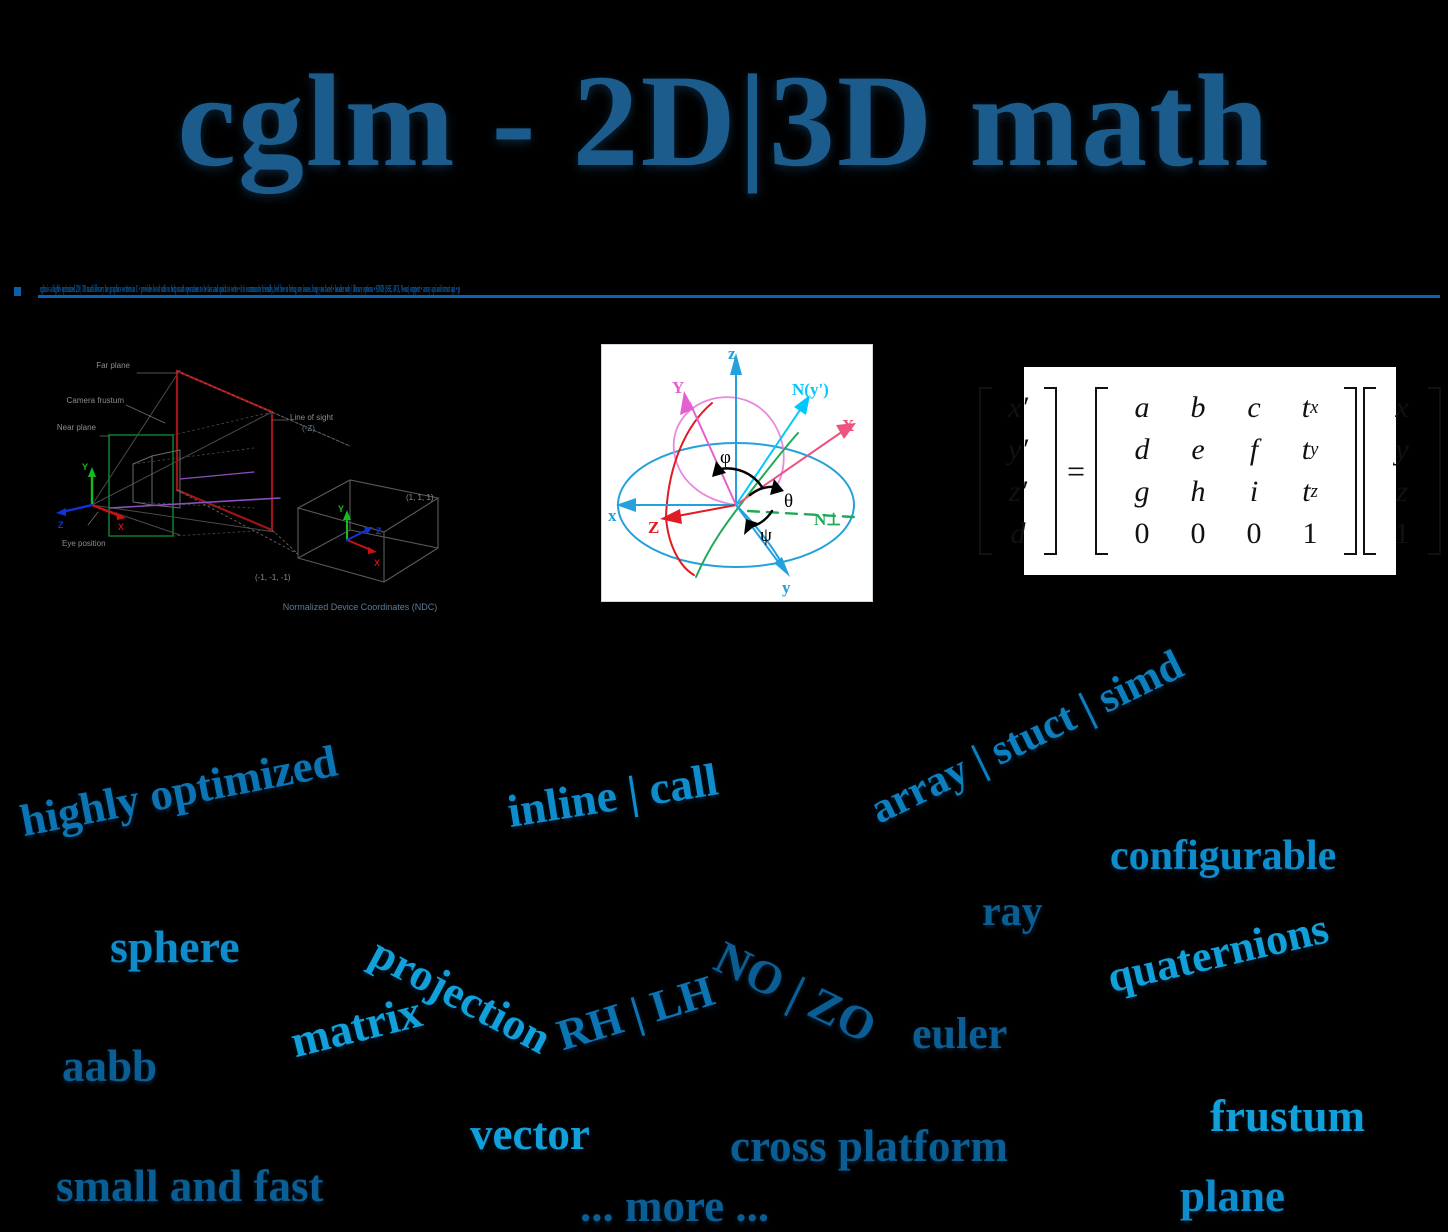 The image size is (1448, 1232). I want to click on matrix-cell: c, so click(1254, 407).